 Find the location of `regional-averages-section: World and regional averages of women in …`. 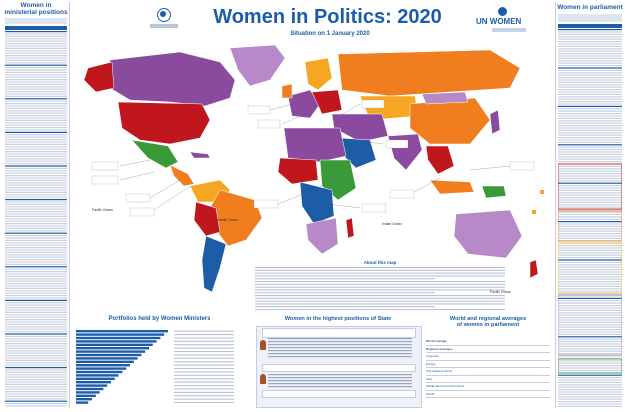

regional-averages-section: World and regional averages of women in … is located at coordinates (488, 363).